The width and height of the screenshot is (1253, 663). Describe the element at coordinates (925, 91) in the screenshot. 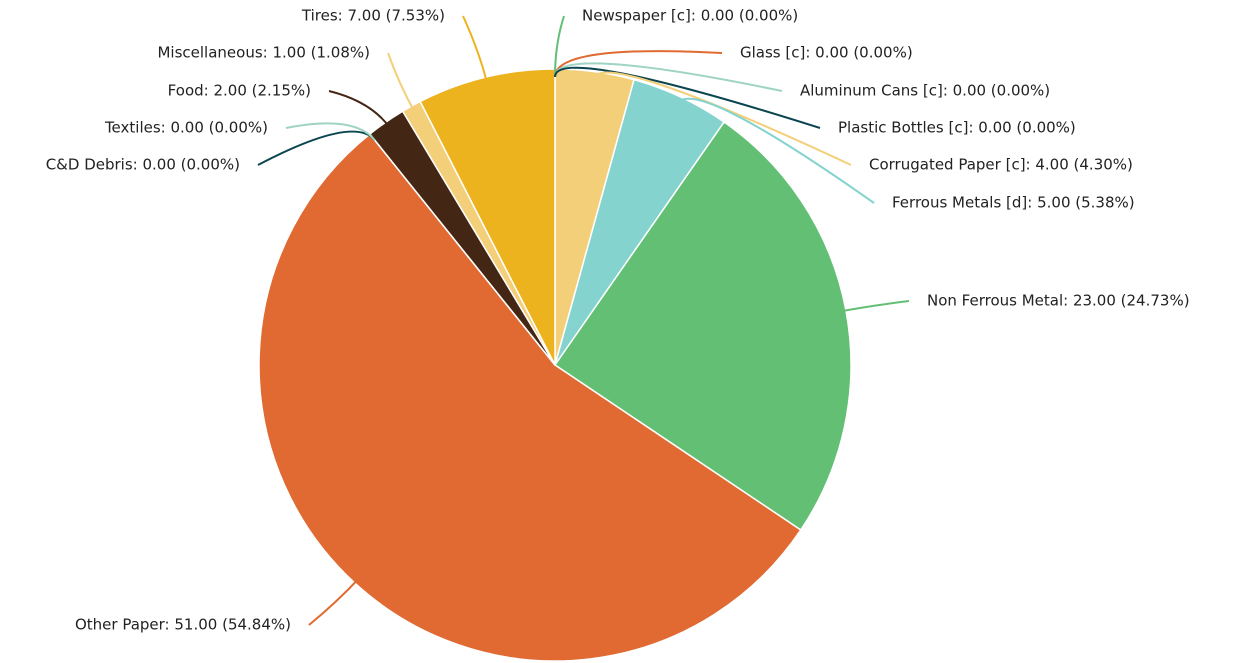

I see `slice-label: Aluminum Cans [c]: 0.00 (0.00%)` at that location.